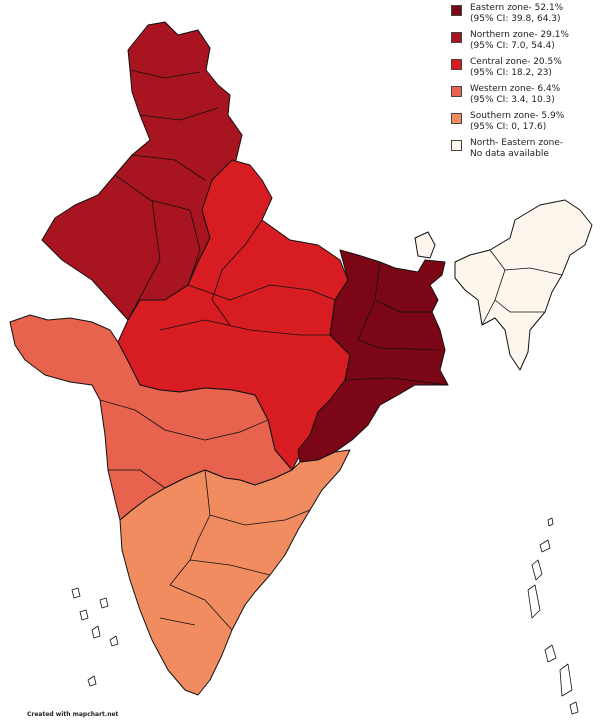 The width and height of the screenshot is (605, 728). Describe the element at coordinates (508, 127) in the screenshot. I see `legend-ci: (95% CI: 0, 17.6)` at that location.